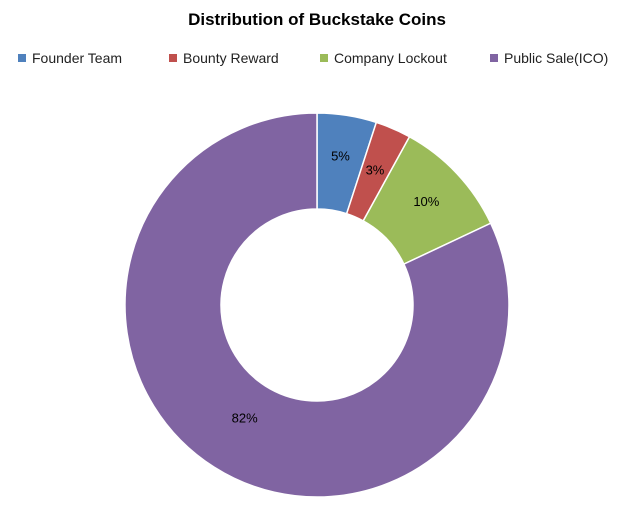 Image resolution: width=634 pixels, height=512 pixels. I want to click on legend-item-bounty-reward: Bounty Reward, so click(224, 58).